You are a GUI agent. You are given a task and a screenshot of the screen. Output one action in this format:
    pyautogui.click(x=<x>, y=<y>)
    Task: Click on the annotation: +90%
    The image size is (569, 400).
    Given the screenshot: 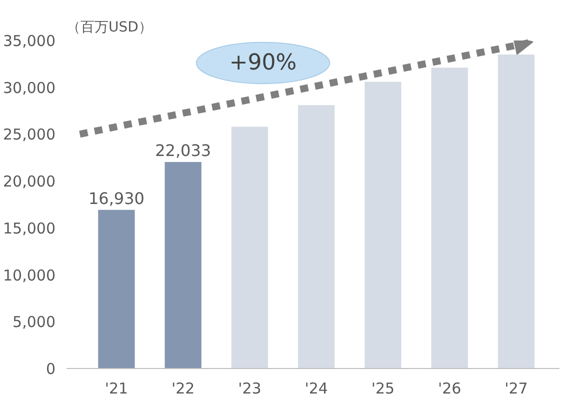 What is the action you would take?
    pyautogui.click(x=263, y=63)
    